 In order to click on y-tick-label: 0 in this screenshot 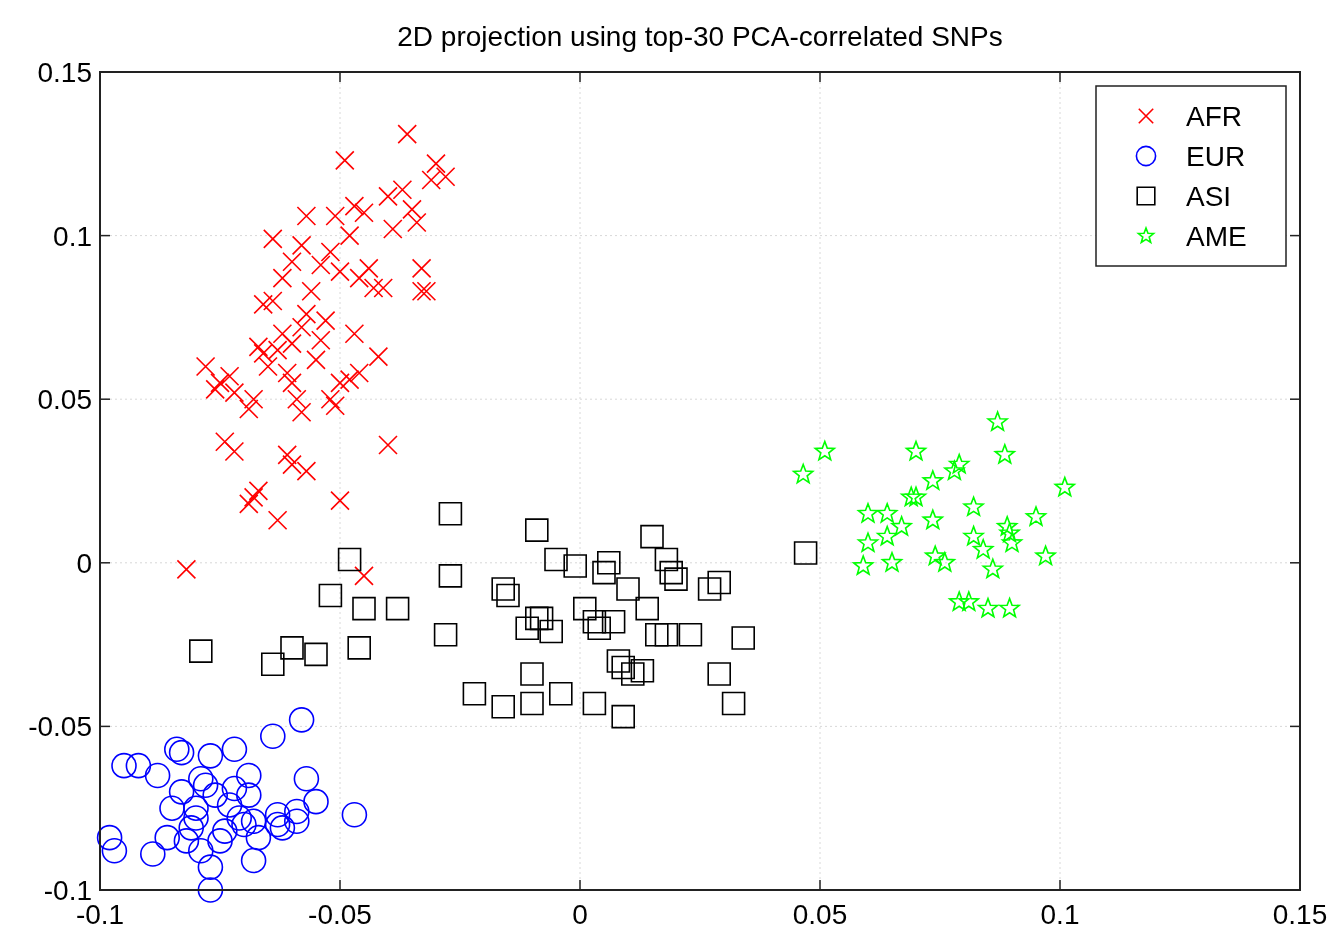, I will do `click(84, 563)`.